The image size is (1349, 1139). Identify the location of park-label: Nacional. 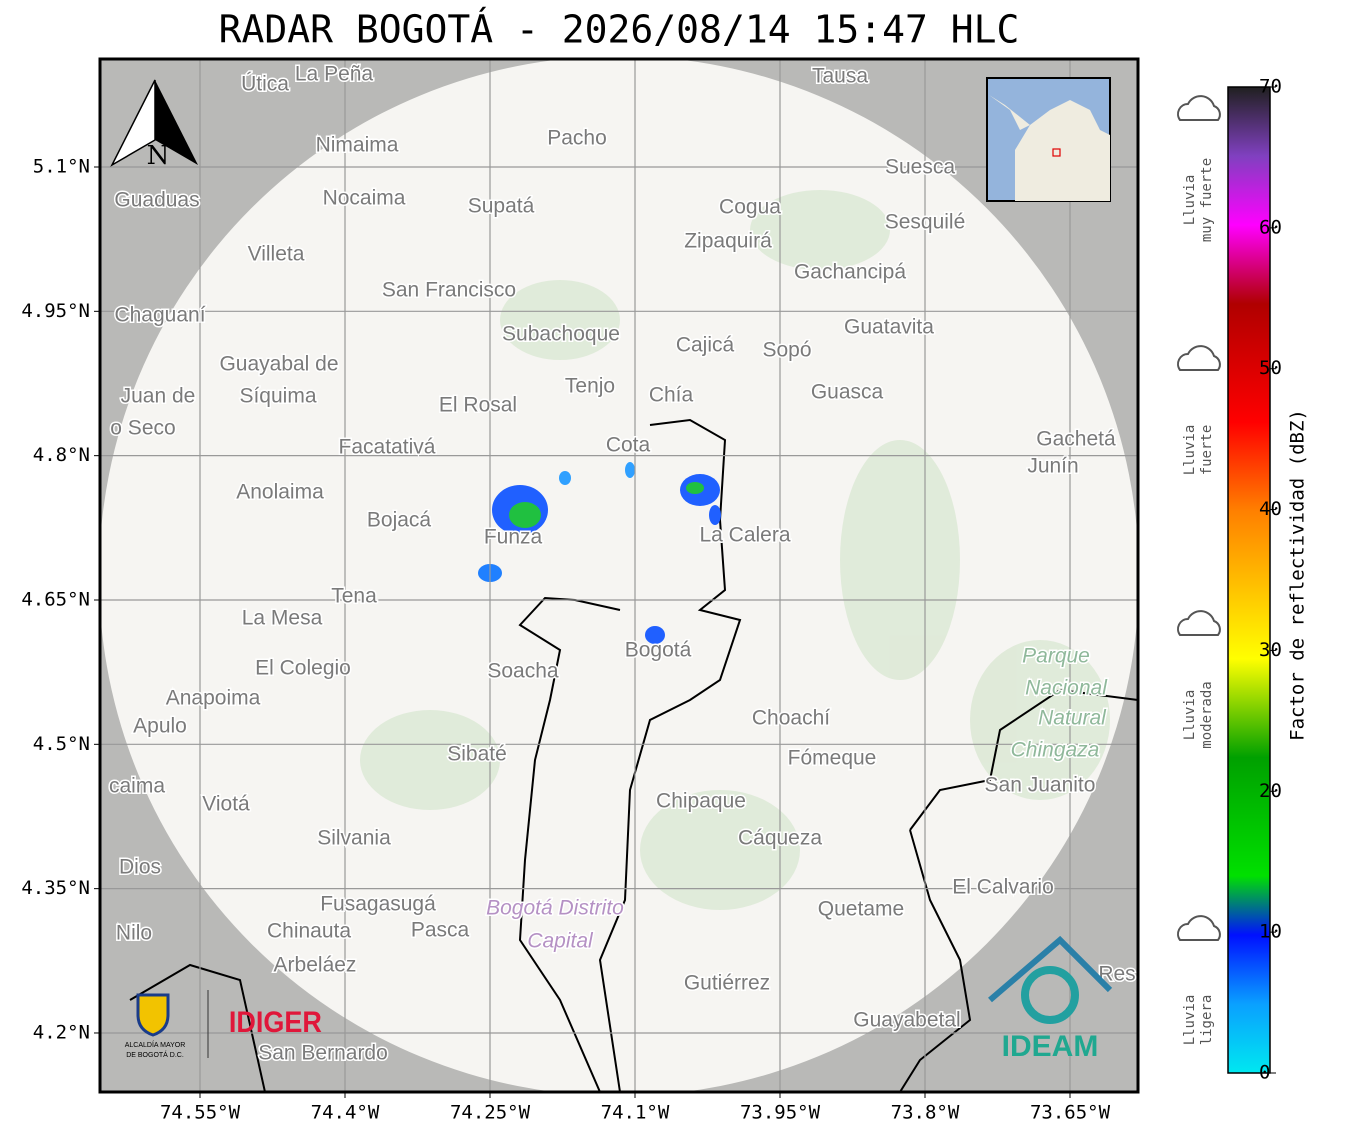
(1066, 688).